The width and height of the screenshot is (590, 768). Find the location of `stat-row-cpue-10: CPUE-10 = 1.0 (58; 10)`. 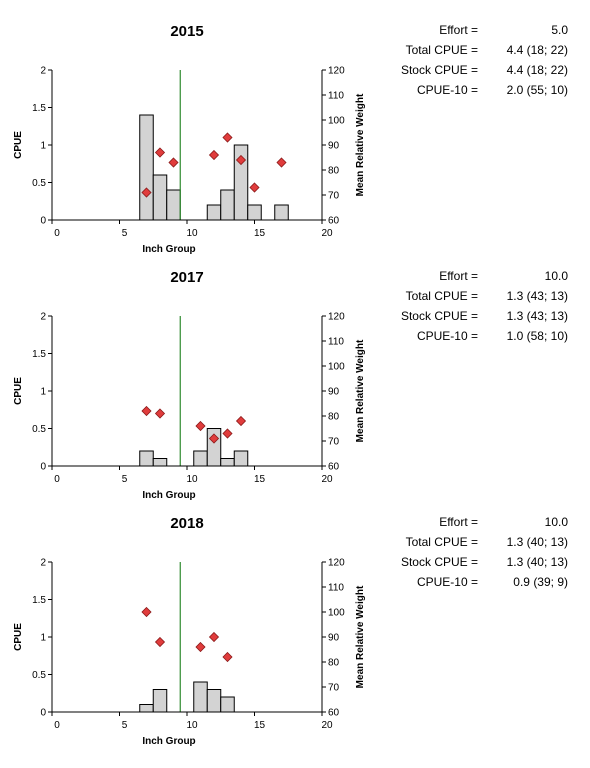

stat-row-cpue-10: CPUE-10 = 1.0 (58; 10) is located at coordinates (480, 336).